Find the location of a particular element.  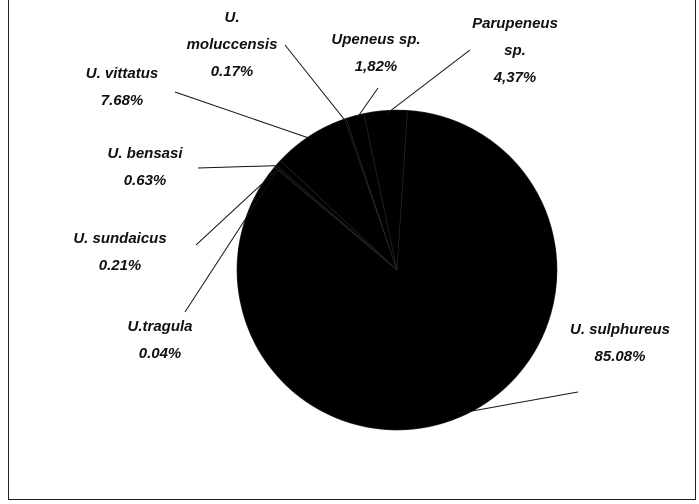

value-label: 0.04% is located at coordinates (160, 353).